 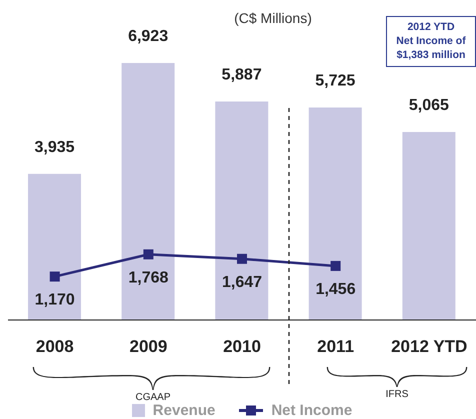 What do you see at coordinates (54, 147) in the screenshot?
I see `data-label: 3,935` at bounding box center [54, 147].